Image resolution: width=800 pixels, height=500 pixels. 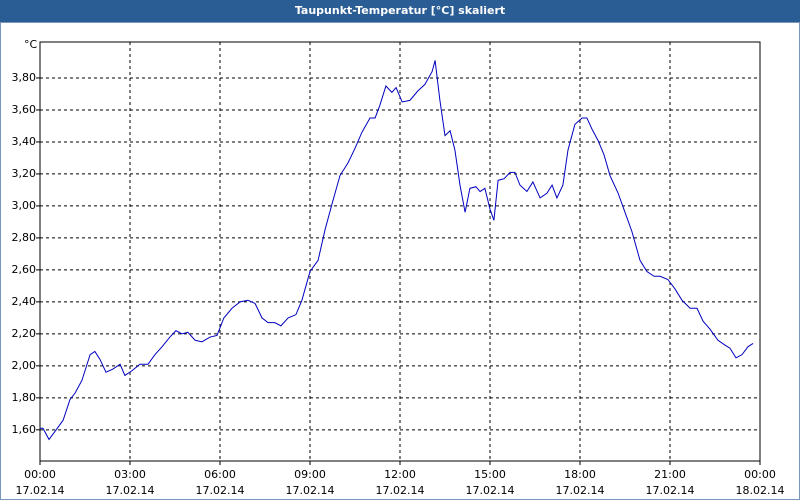 What do you see at coordinates (24, 237) in the screenshot?
I see `y-tick-label: 2,80` at bounding box center [24, 237].